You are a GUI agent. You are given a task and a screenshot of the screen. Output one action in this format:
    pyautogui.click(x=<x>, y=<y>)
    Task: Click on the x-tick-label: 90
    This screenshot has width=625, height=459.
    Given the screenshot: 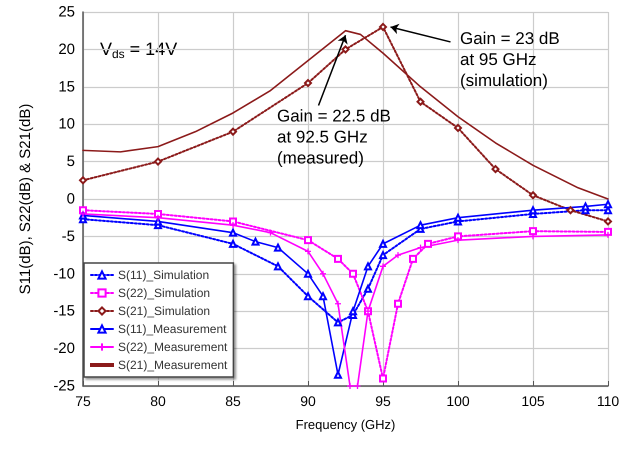 What is the action you would take?
    pyautogui.click(x=308, y=401)
    